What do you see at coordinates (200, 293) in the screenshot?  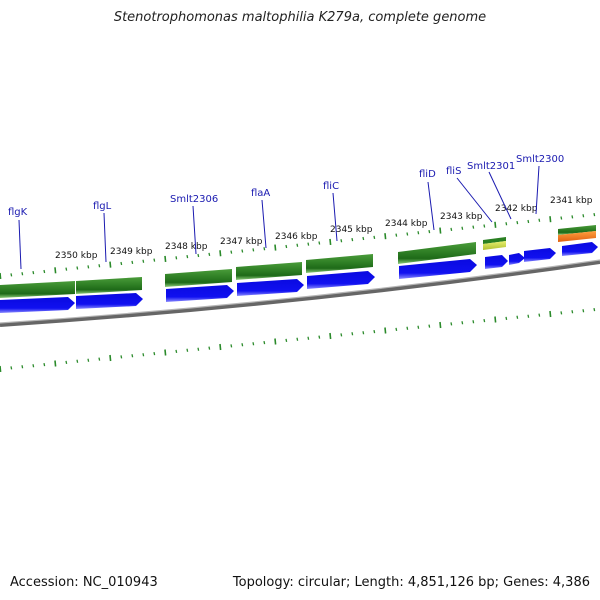 I see `gene-Smlt2306-reverse` at bounding box center [200, 293].